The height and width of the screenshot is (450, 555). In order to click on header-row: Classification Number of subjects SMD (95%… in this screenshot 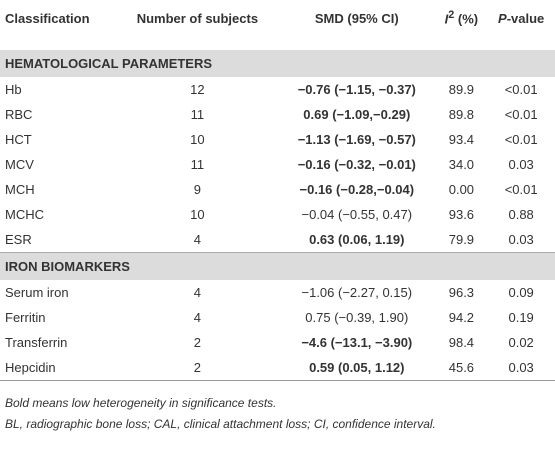, I will do `click(277, 22)`.